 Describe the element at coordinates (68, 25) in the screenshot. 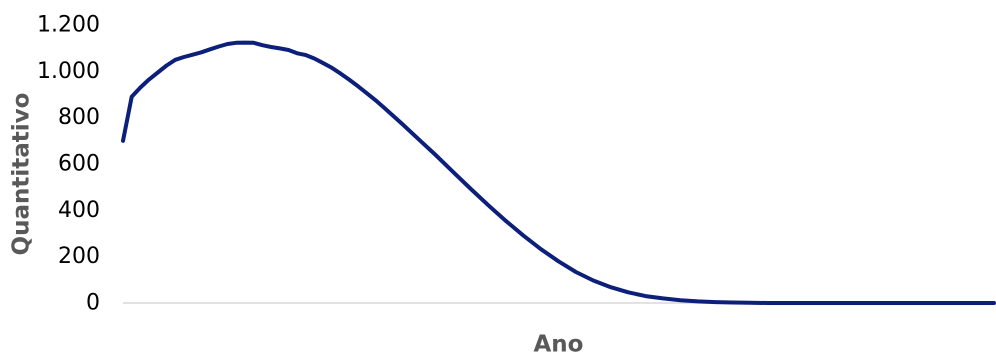

I see `y-tick-label: 1.200` at that location.